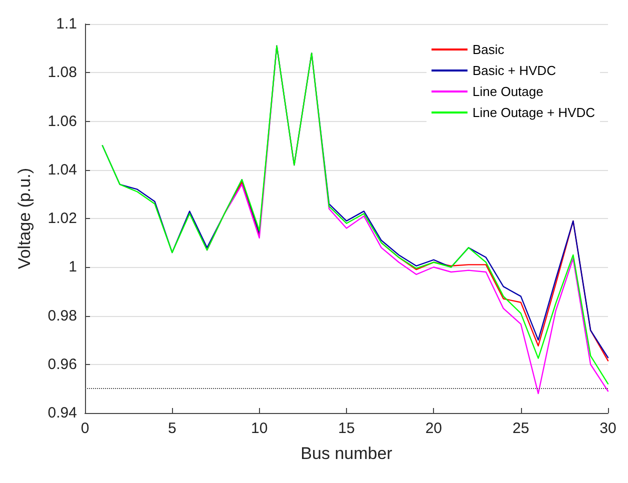  Describe the element at coordinates (62, 413) in the screenshot. I see `y-tick-label: 0.94` at that location.